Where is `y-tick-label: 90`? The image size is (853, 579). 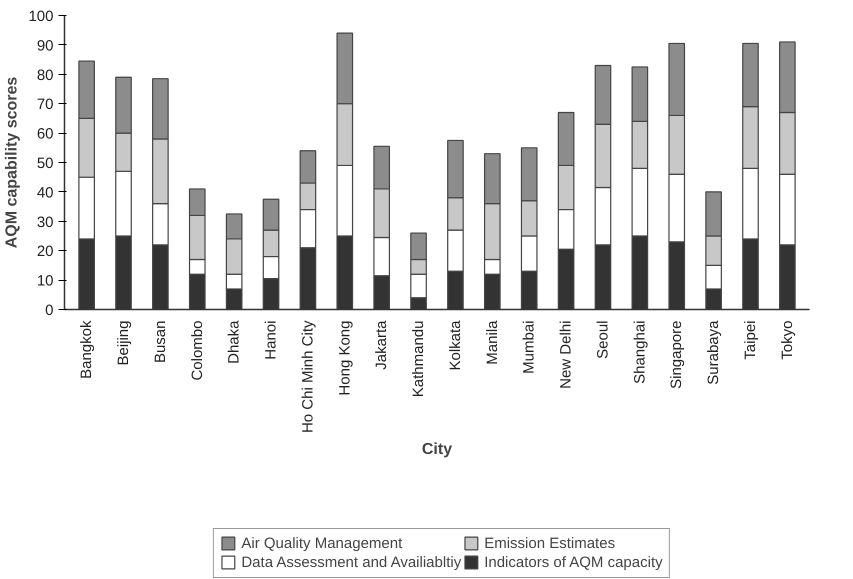
y-tick-label: 90 is located at coordinates (45, 45).